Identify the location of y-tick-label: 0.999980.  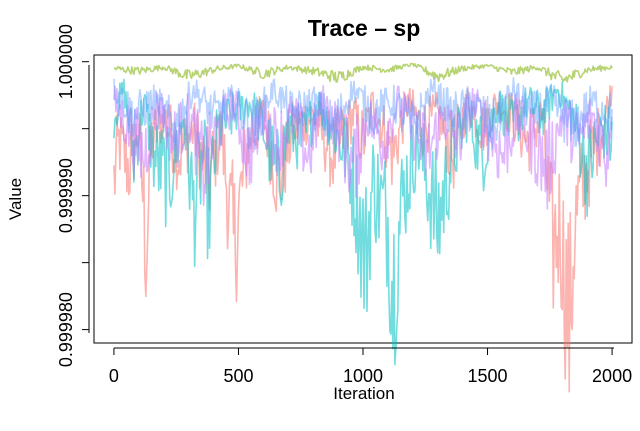
(66, 329).